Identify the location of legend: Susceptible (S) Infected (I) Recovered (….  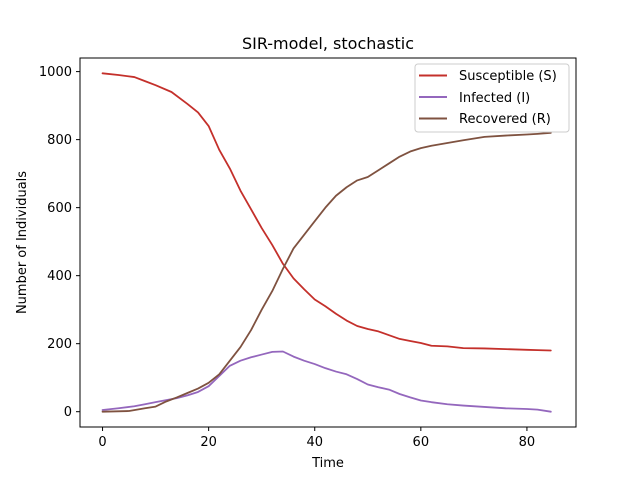
(492, 98).